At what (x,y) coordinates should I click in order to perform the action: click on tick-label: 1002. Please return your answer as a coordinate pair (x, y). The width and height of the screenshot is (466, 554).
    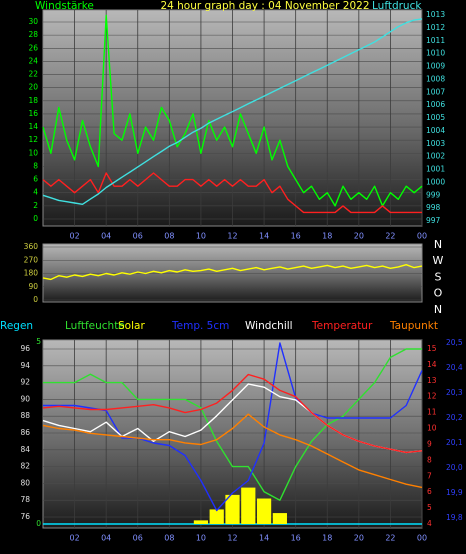
    Looking at the image, I should click on (435, 156).